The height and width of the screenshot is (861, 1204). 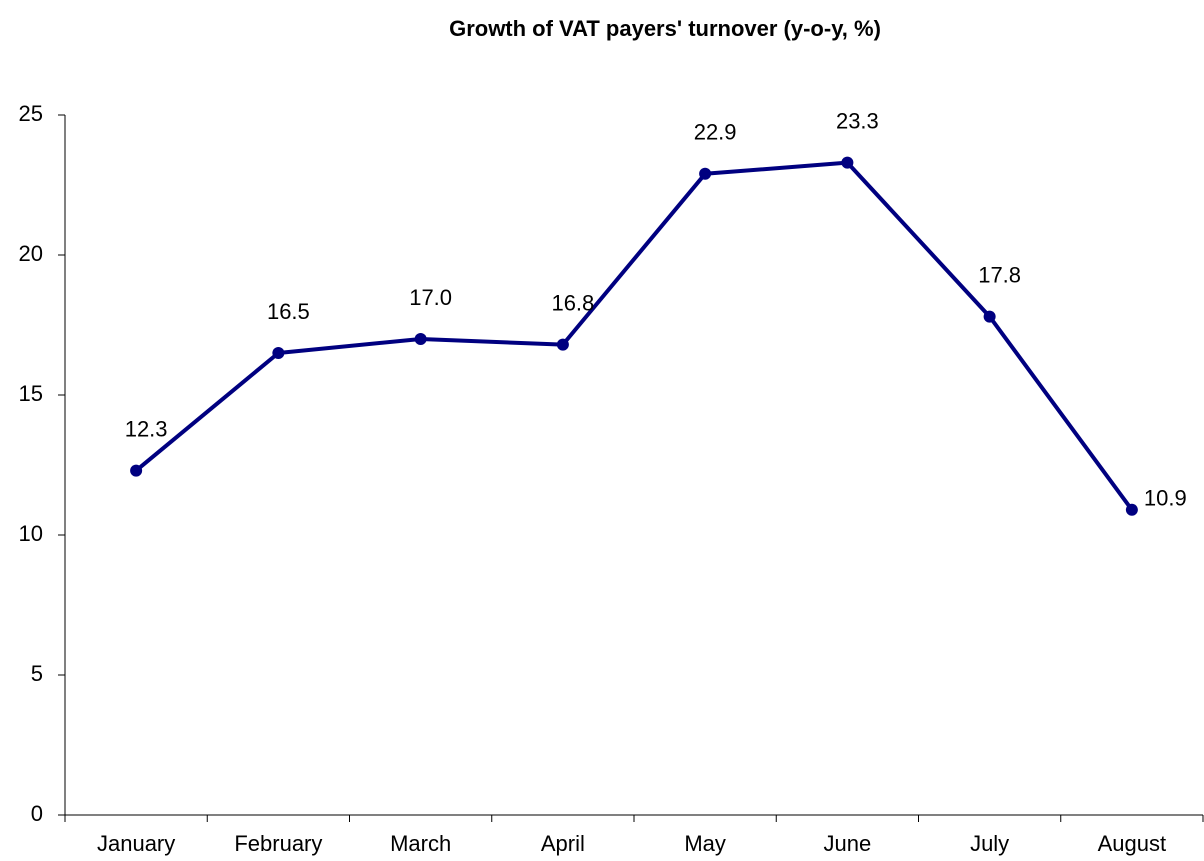 I want to click on x-tick-label: January, so click(x=136, y=843).